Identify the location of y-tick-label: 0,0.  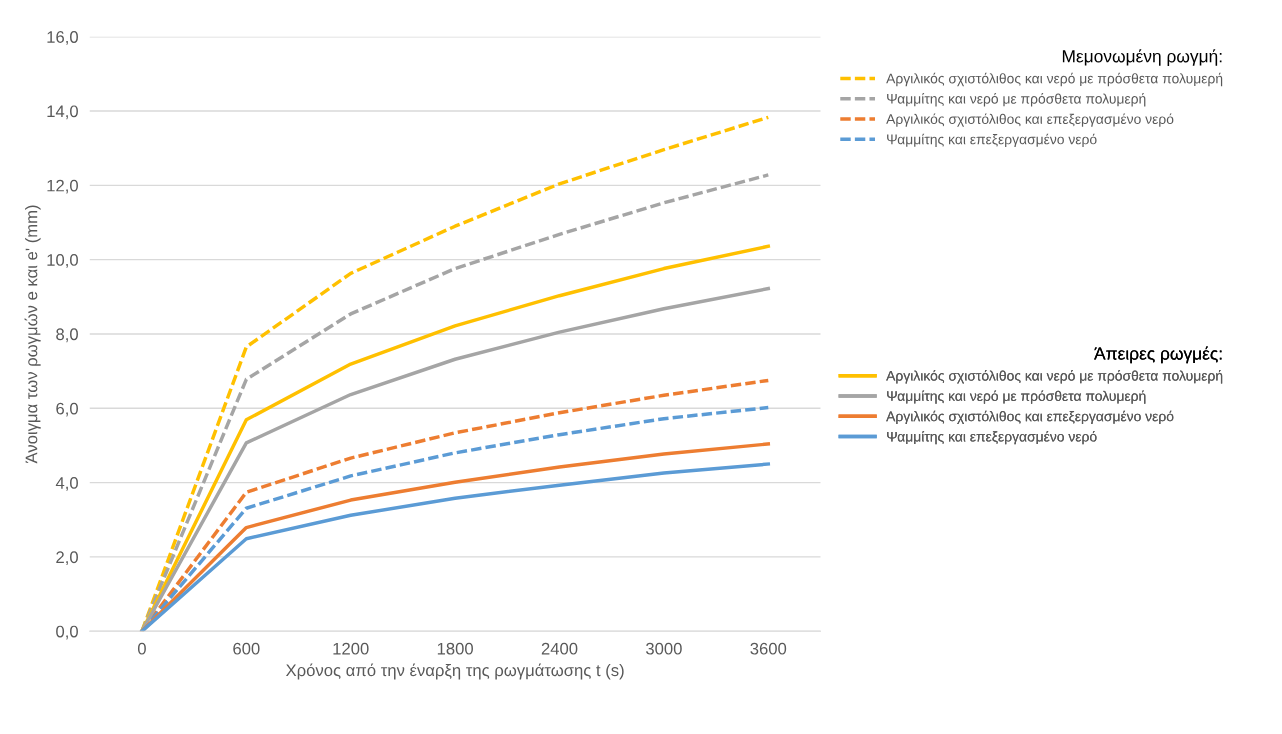
(67, 632).